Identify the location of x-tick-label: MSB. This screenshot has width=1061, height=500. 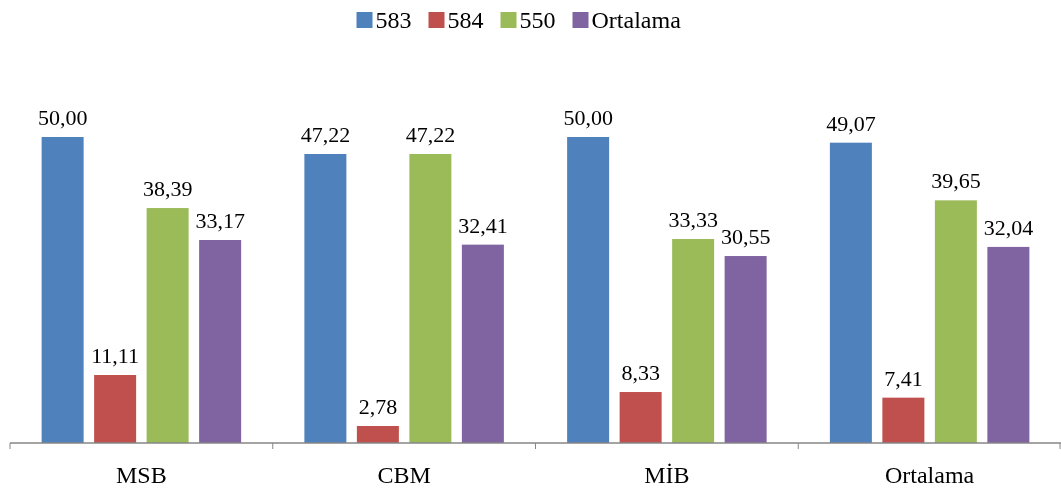
(141, 475).